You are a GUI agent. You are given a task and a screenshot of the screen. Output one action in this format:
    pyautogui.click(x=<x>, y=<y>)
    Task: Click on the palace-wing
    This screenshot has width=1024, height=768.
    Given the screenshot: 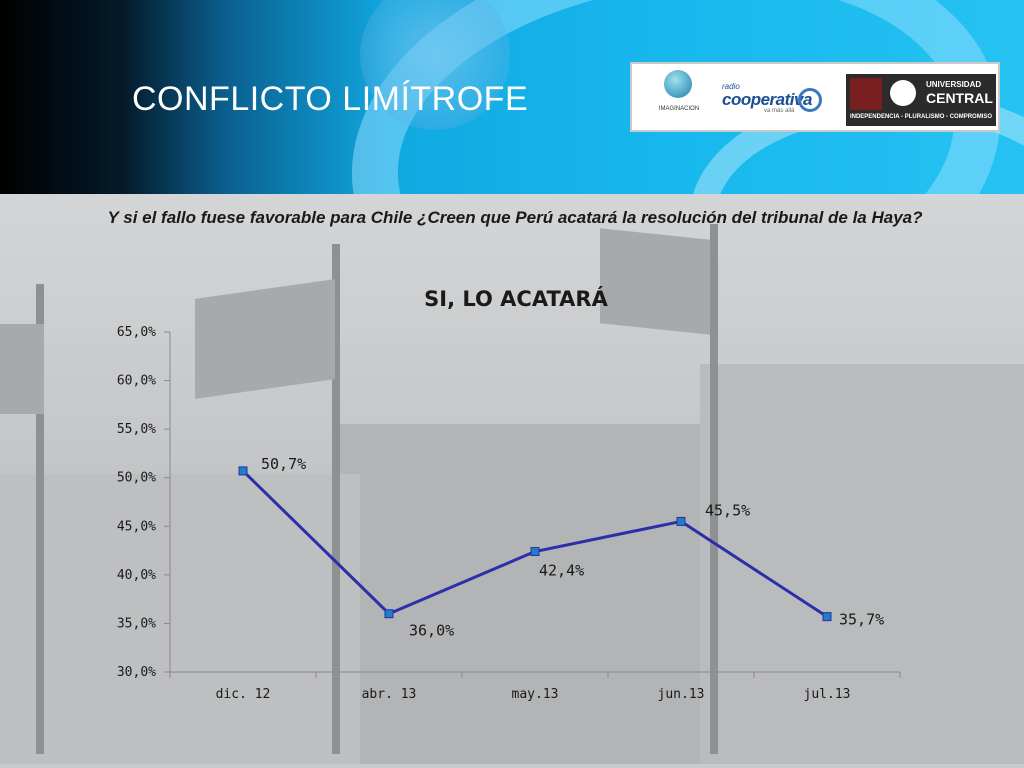 What is the action you would take?
    pyautogui.click(x=180, y=619)
    